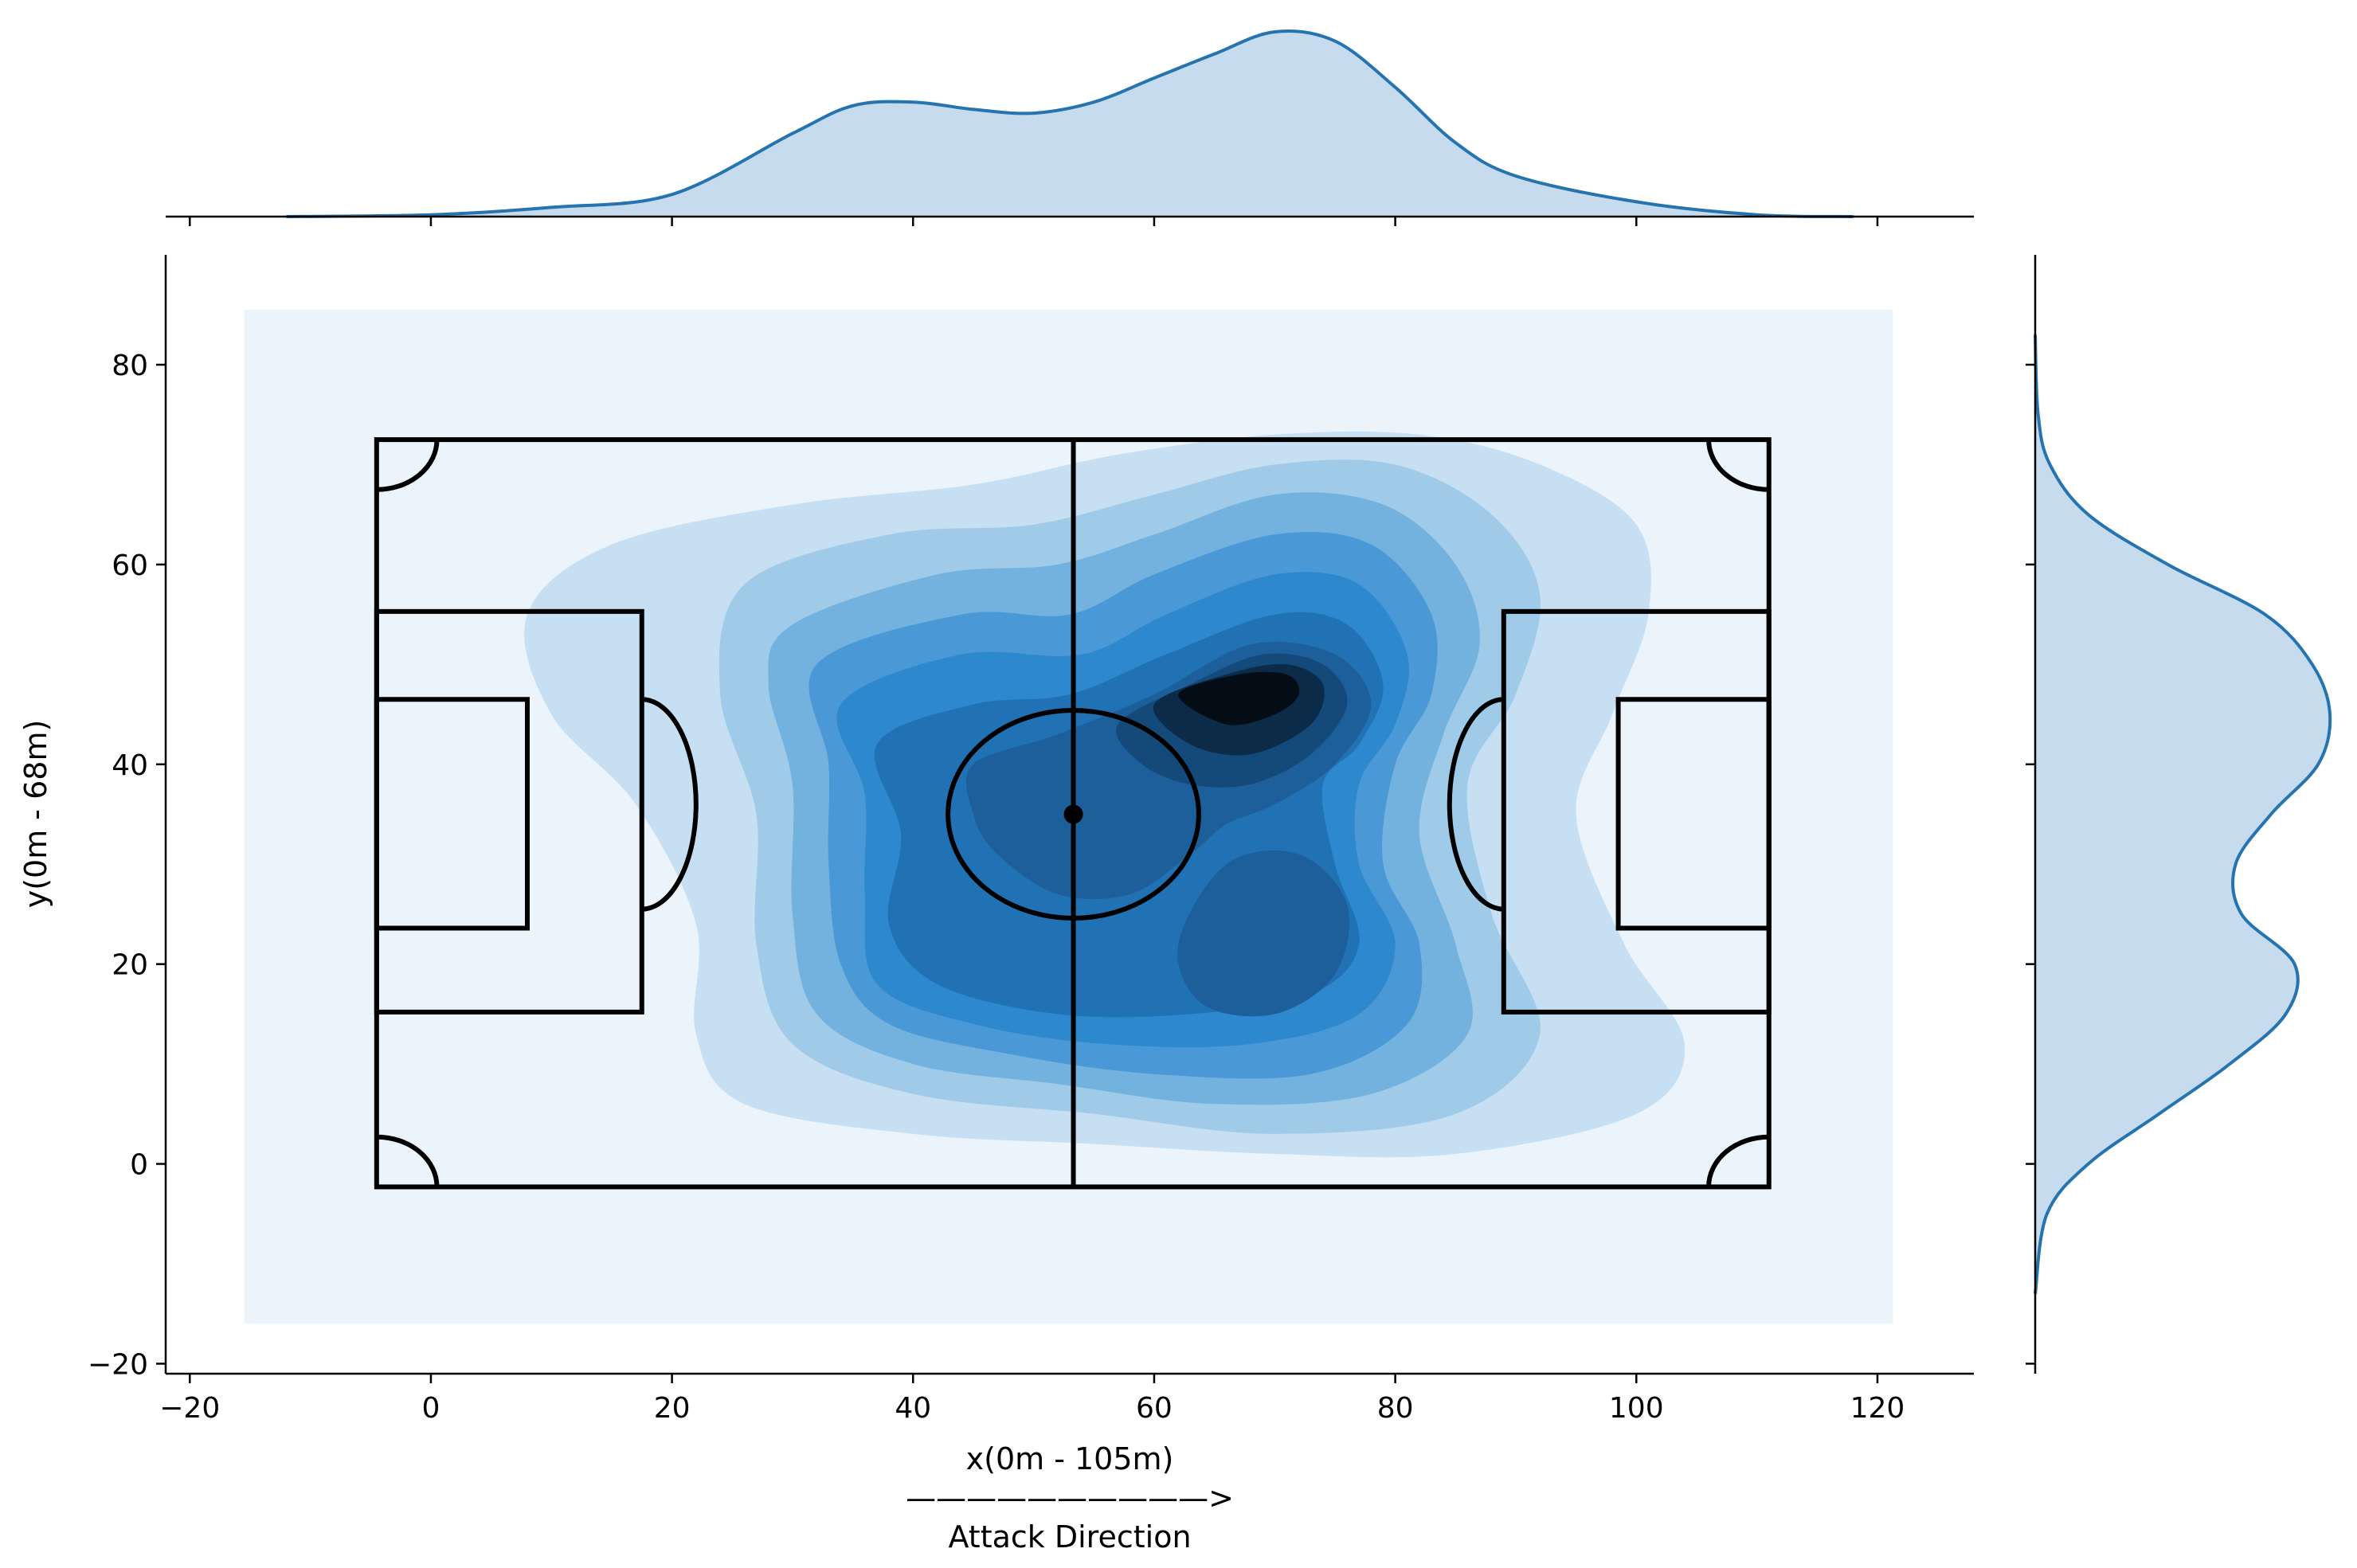 Image resolution: width=2357 pixels, height=1568 pixels. I want to click on x-tick-label: 0, so click(430, 1408).